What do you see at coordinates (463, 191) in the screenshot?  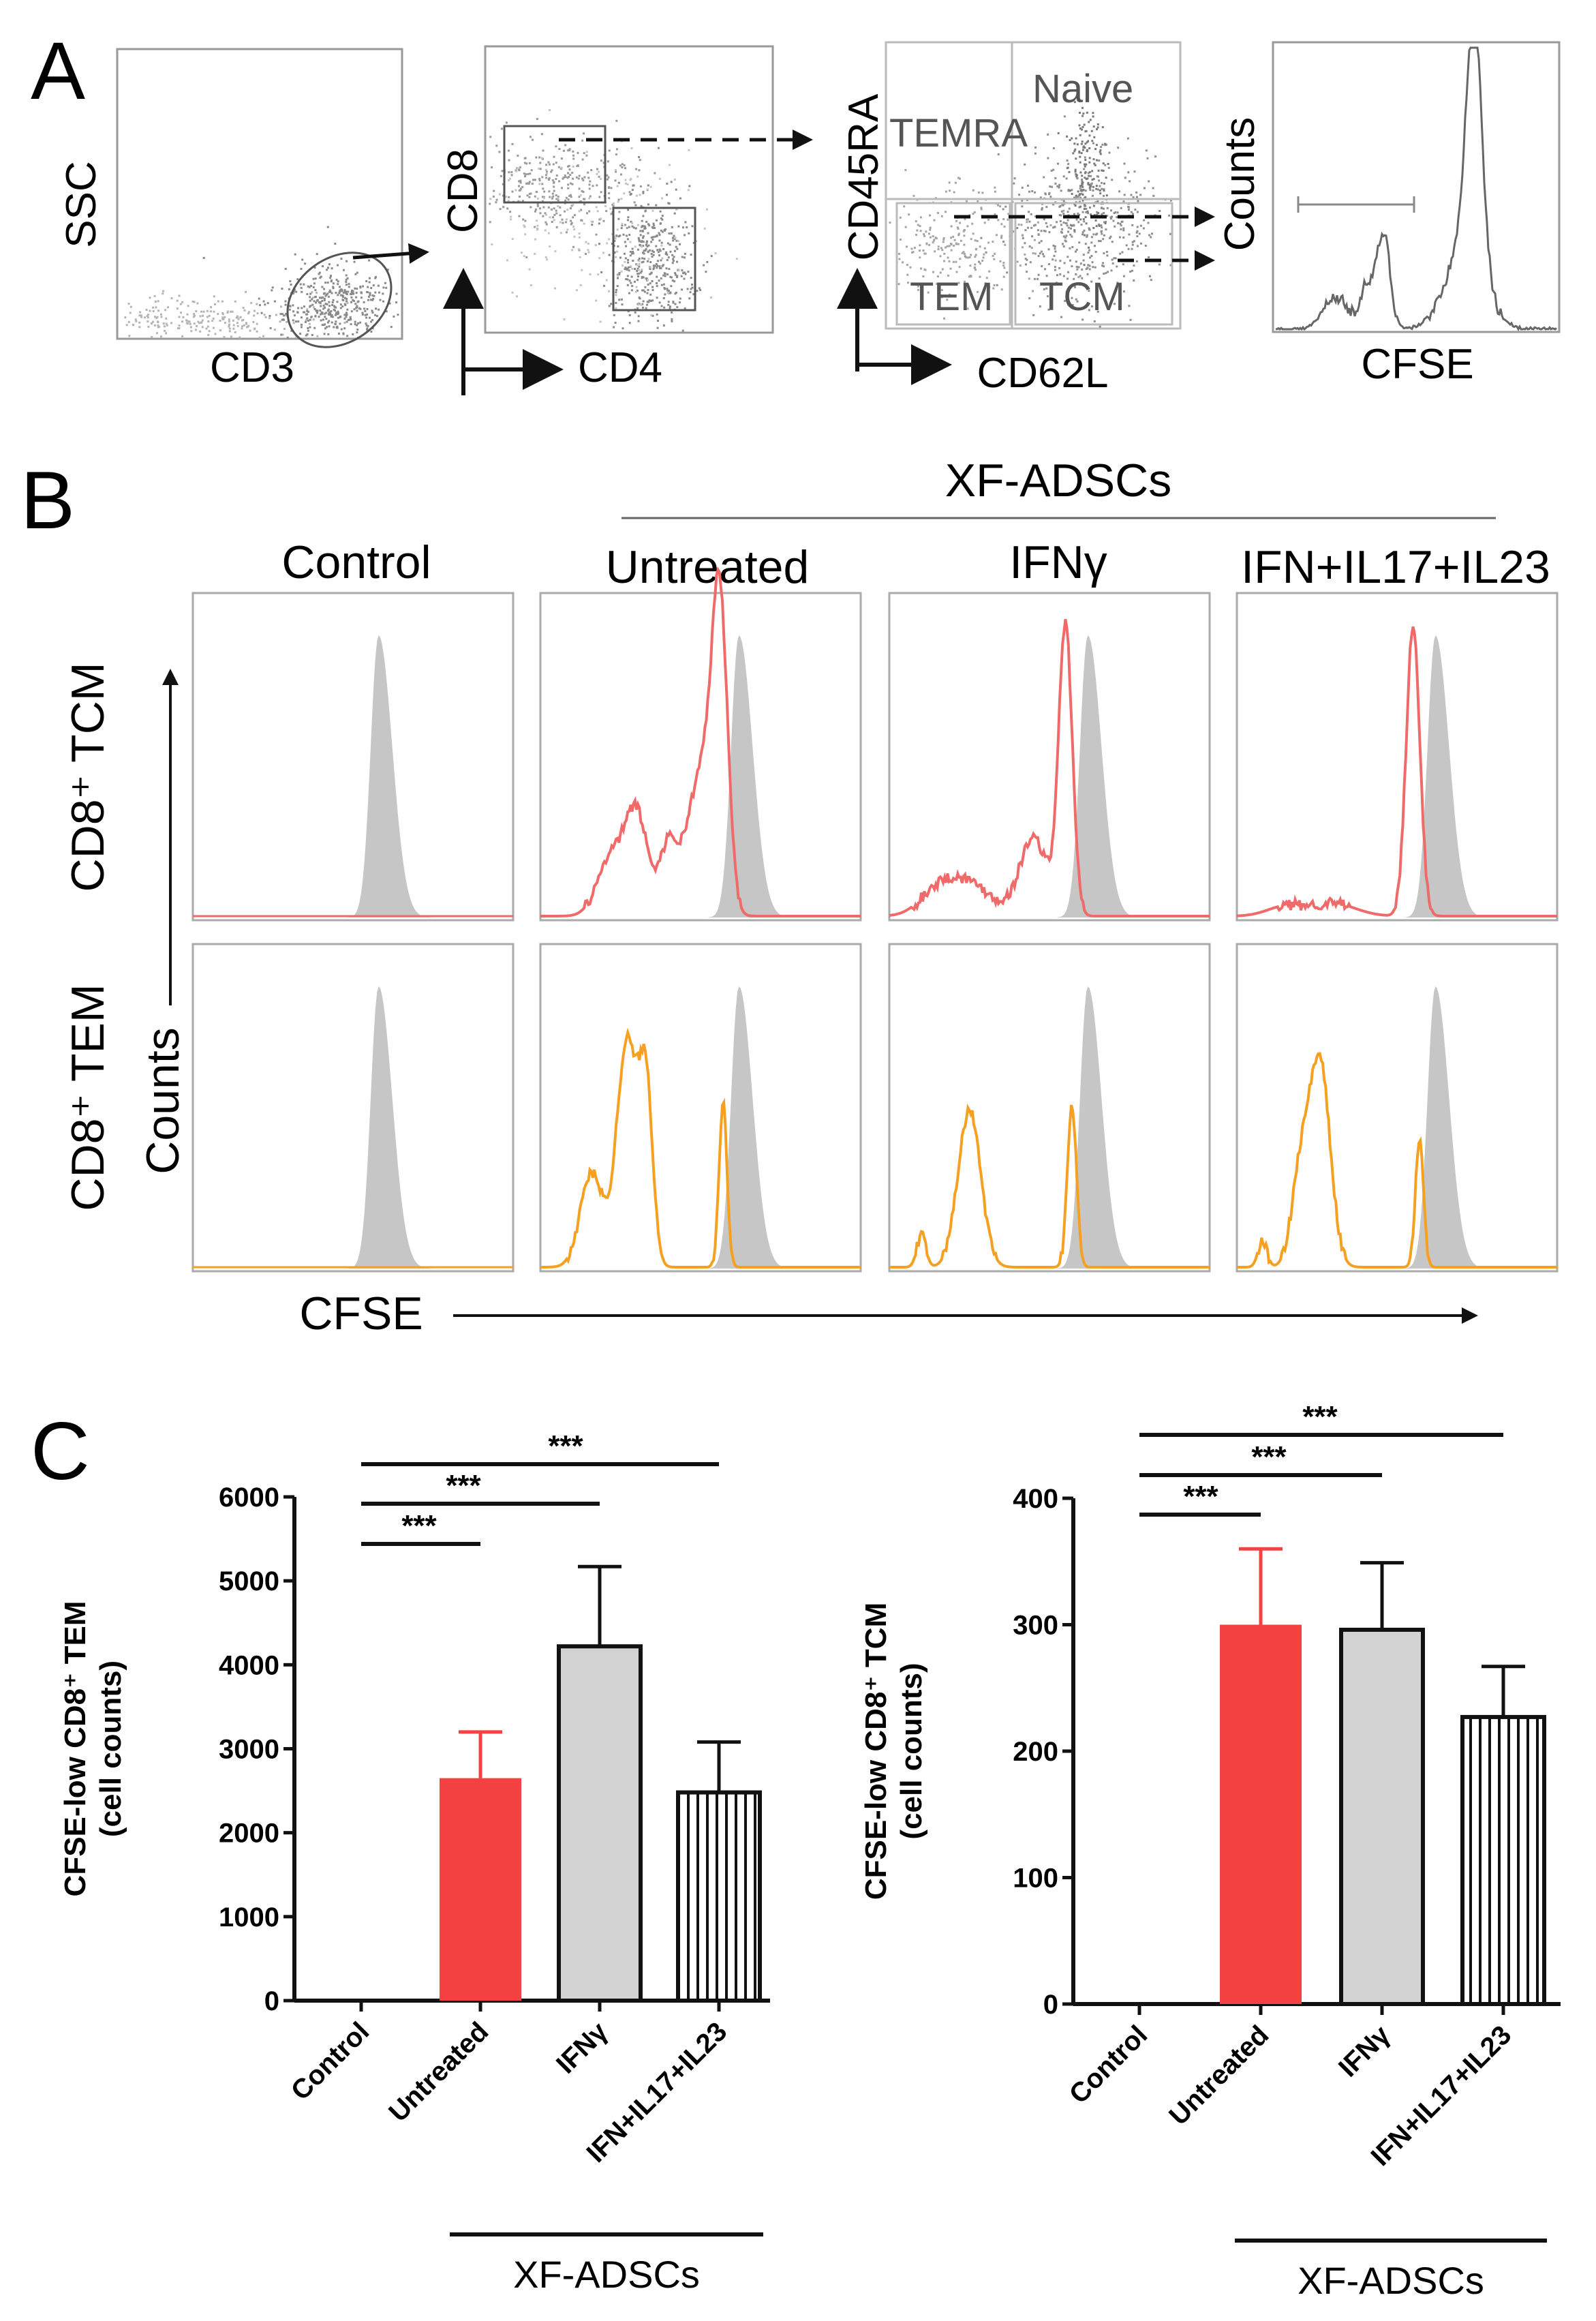 I see `plot2-y-label: CD8` at bounding box center [463, 191].